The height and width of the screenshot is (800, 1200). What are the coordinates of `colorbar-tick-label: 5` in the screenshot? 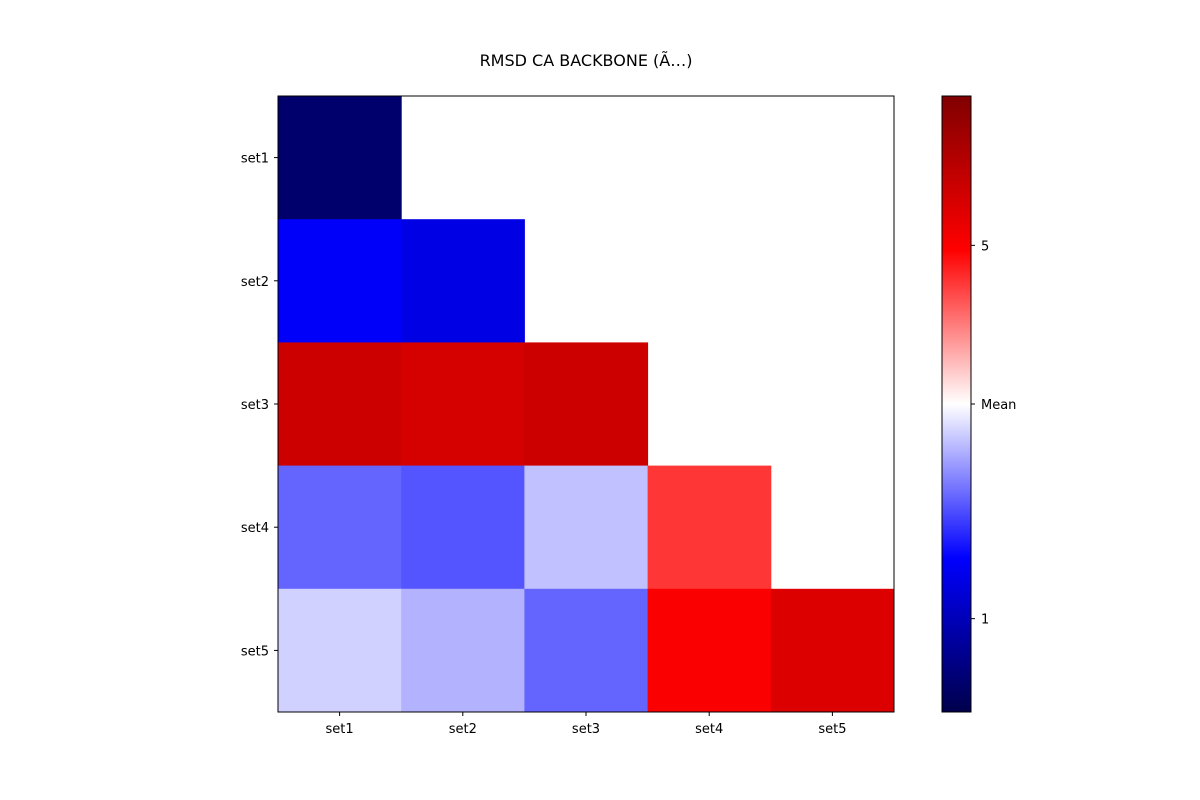 It's located at (985, 246).